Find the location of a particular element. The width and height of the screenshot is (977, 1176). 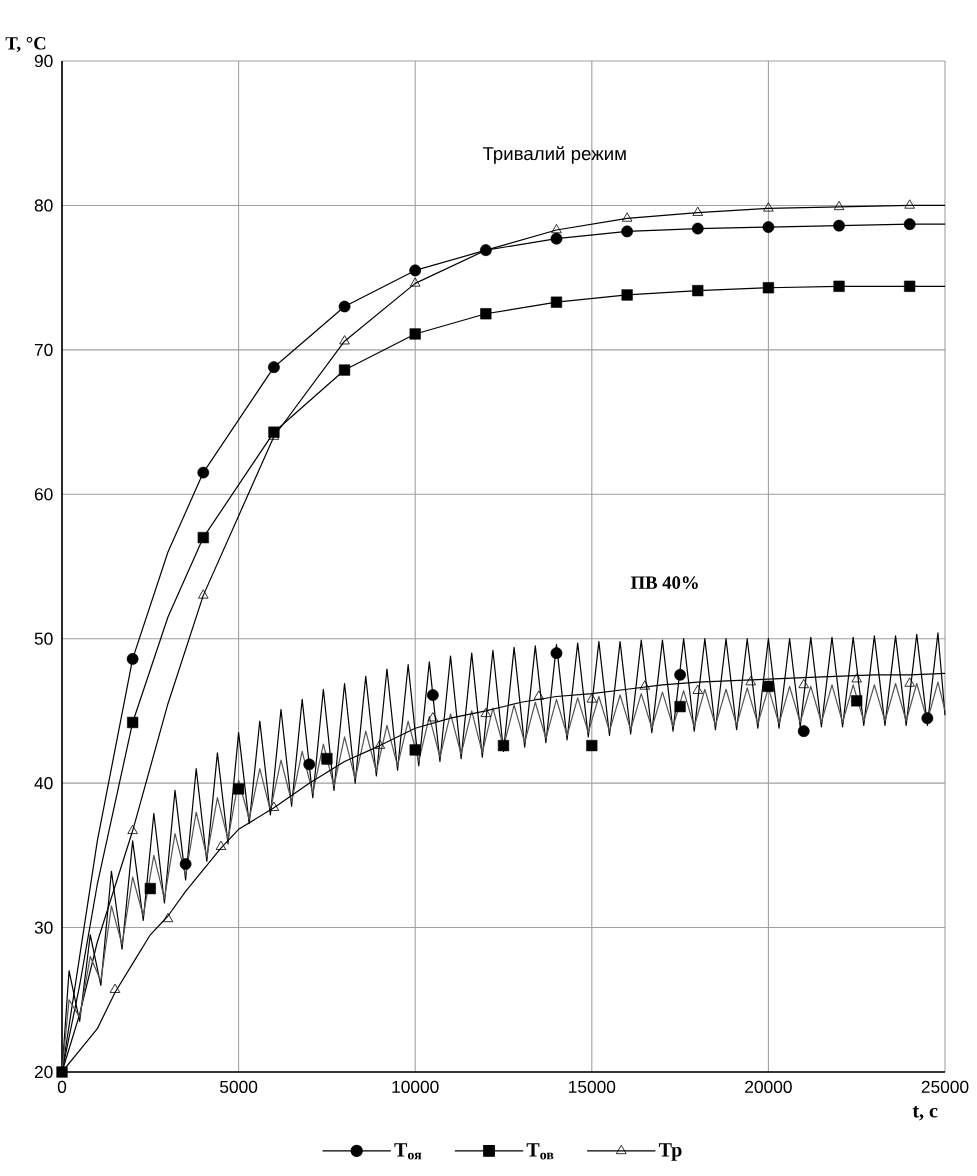

legend-label: Т$_{ов}$ is located at coordinates (540, 1151).